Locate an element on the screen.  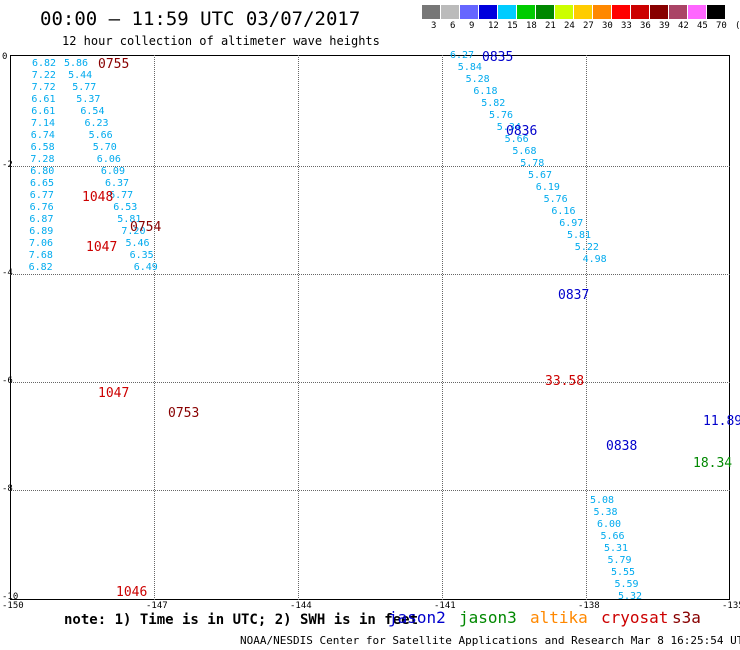
wave-height-reading: 5.55 is located at coordinates (623, 572).